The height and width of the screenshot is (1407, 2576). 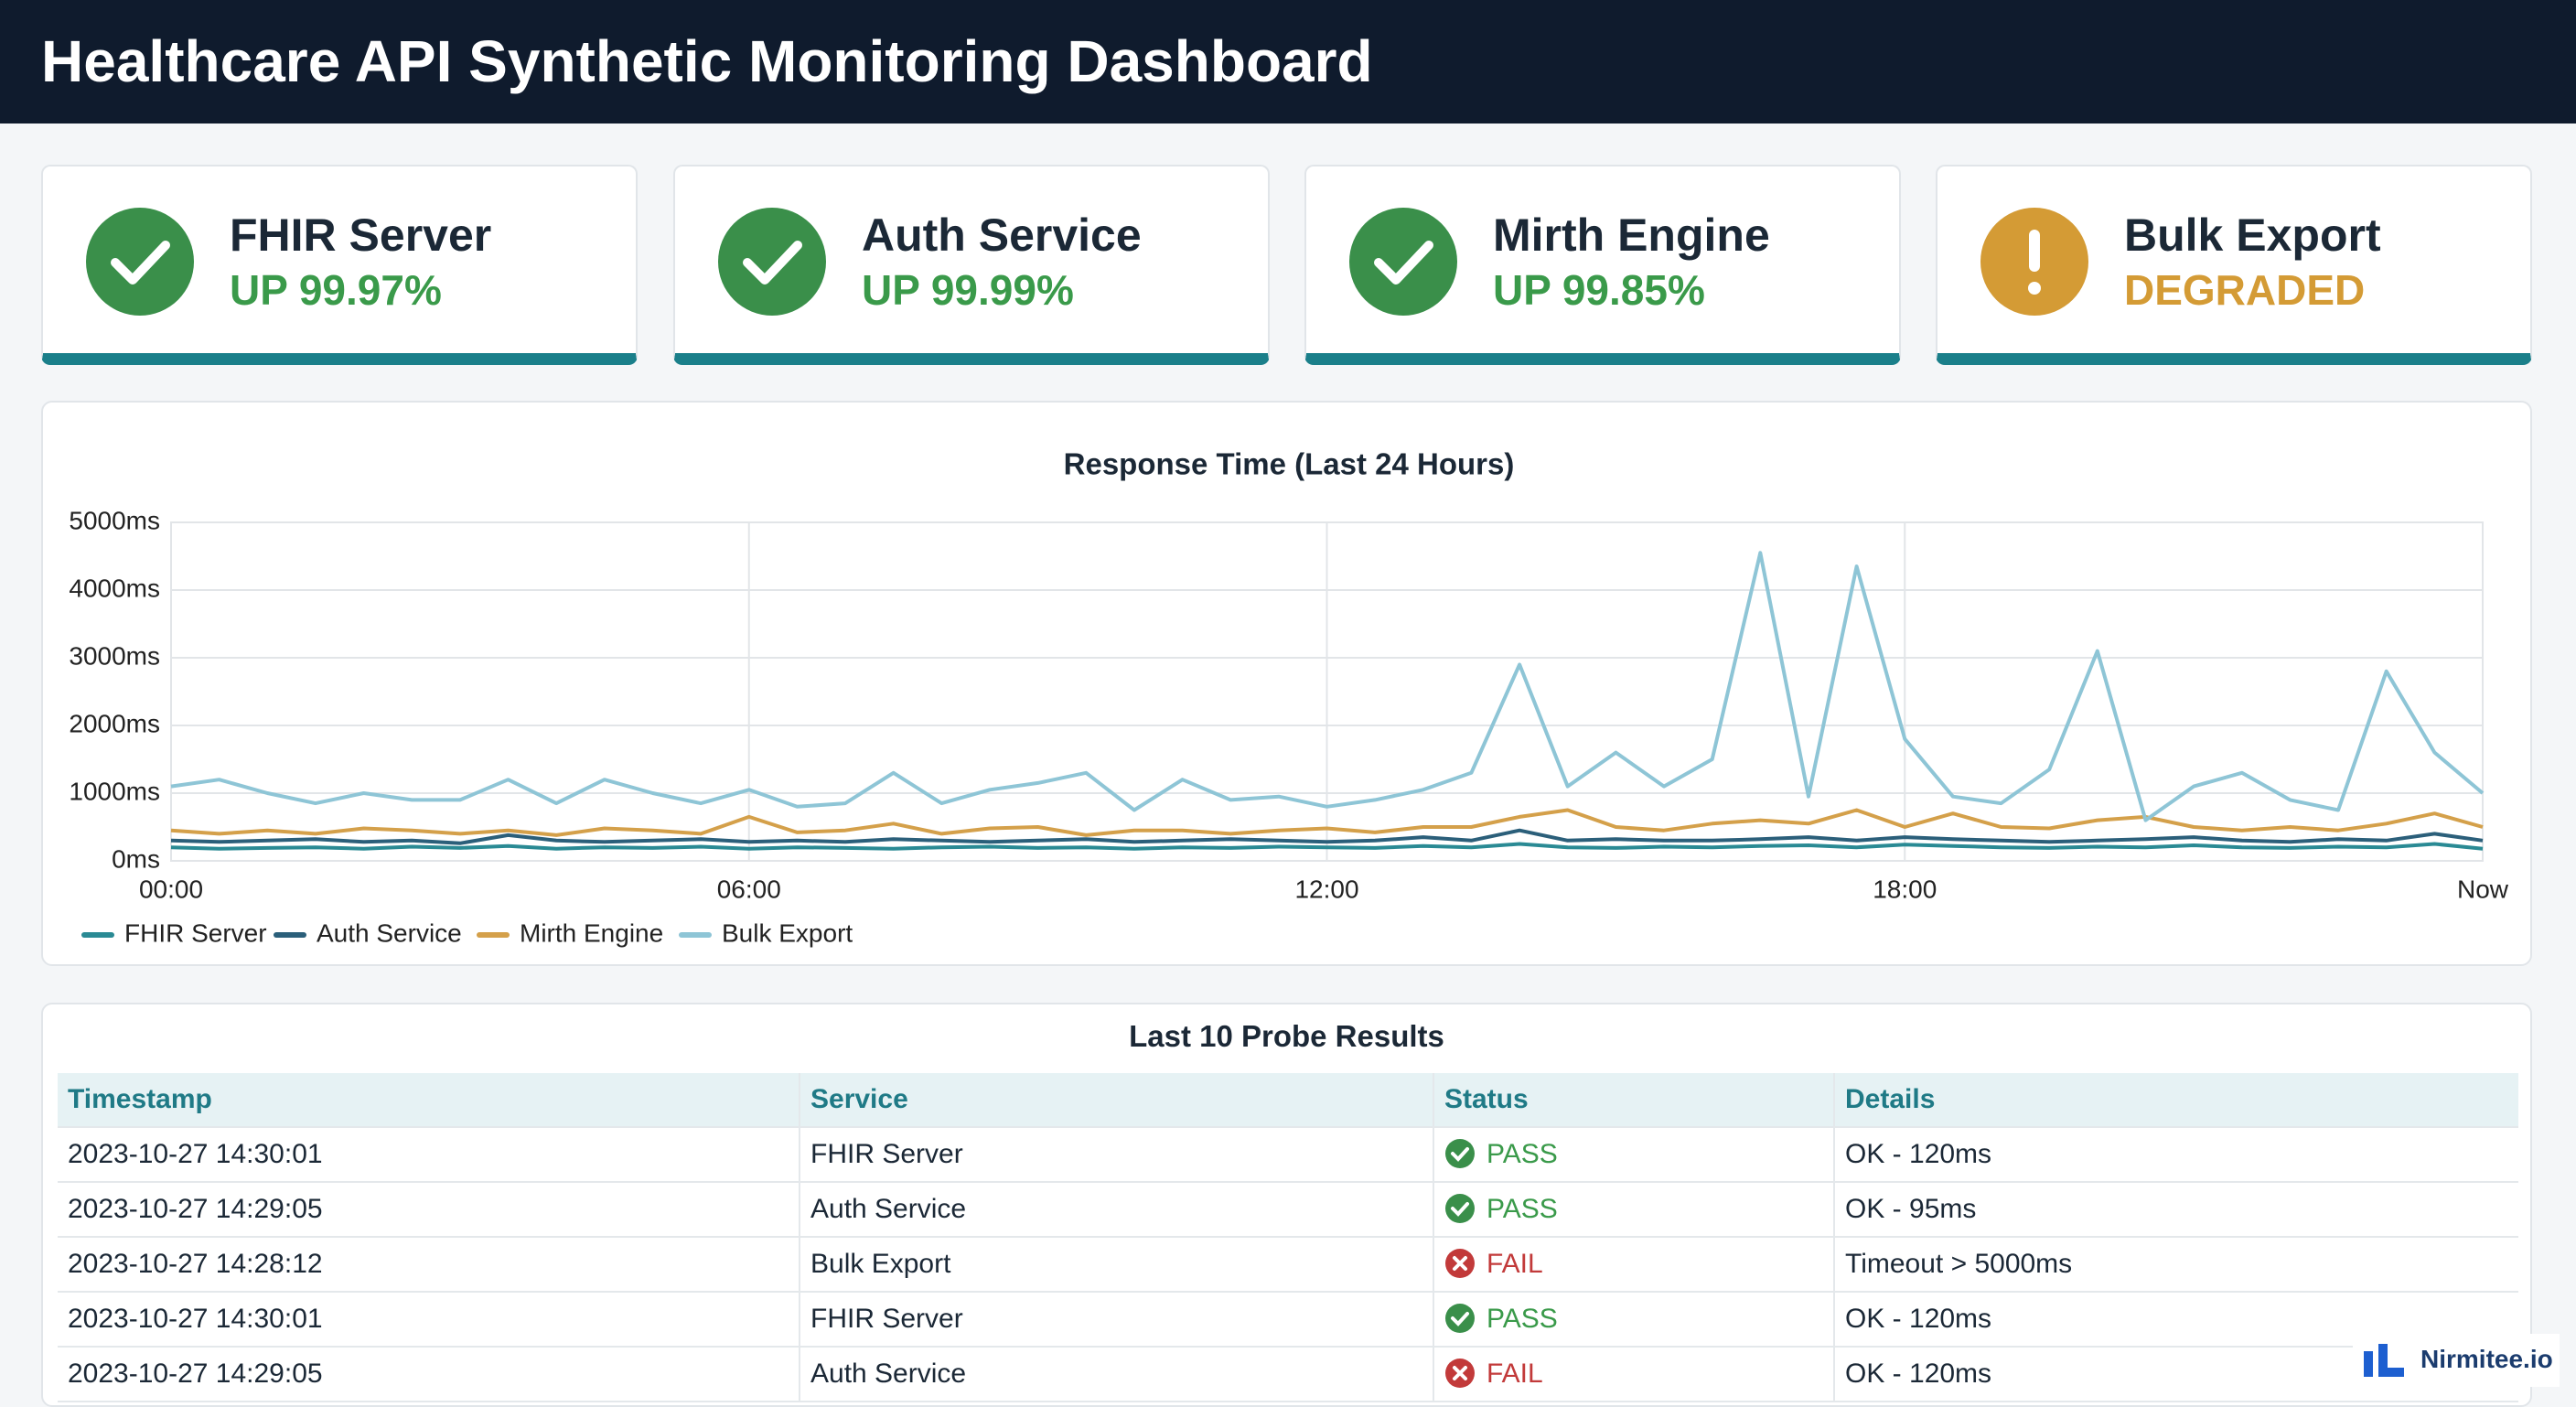 I want to click on legend-label: Bulk Export, so click(x=788, y=932).